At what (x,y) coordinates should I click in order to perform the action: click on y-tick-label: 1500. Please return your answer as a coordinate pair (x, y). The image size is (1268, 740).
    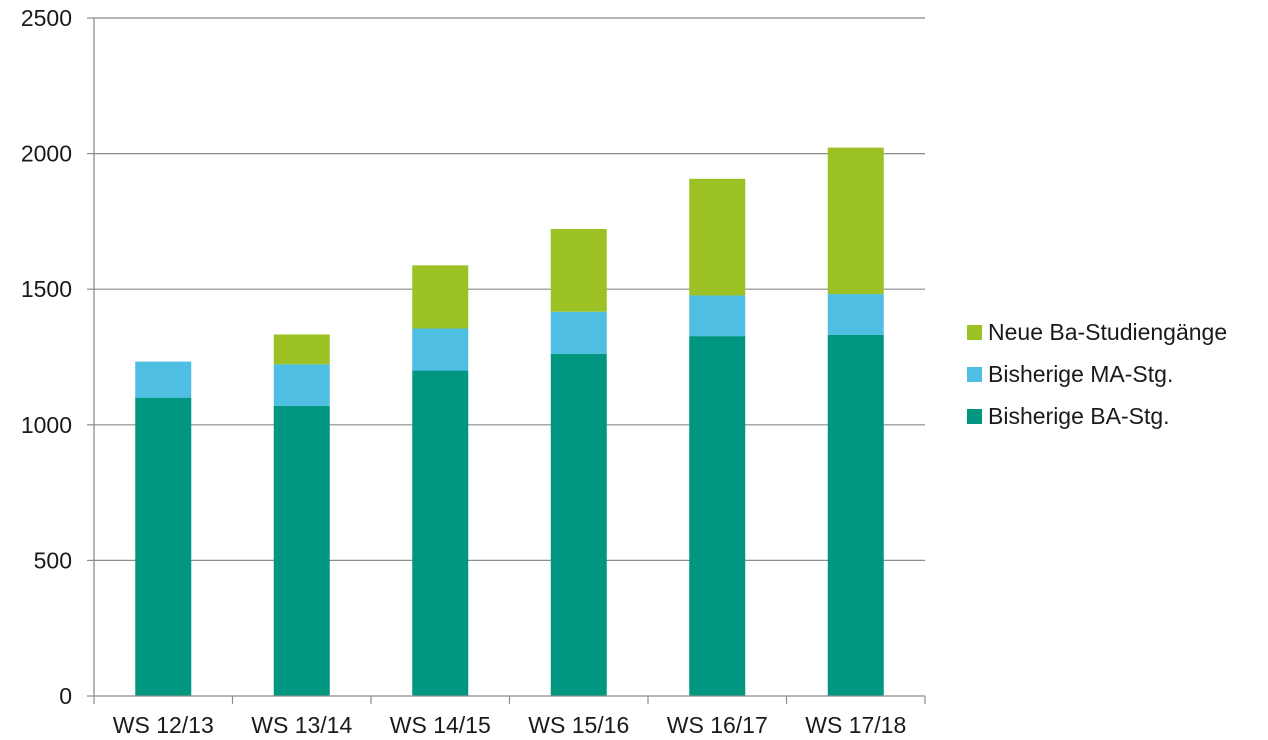
    Looking at the image, I should click on (46, 289).